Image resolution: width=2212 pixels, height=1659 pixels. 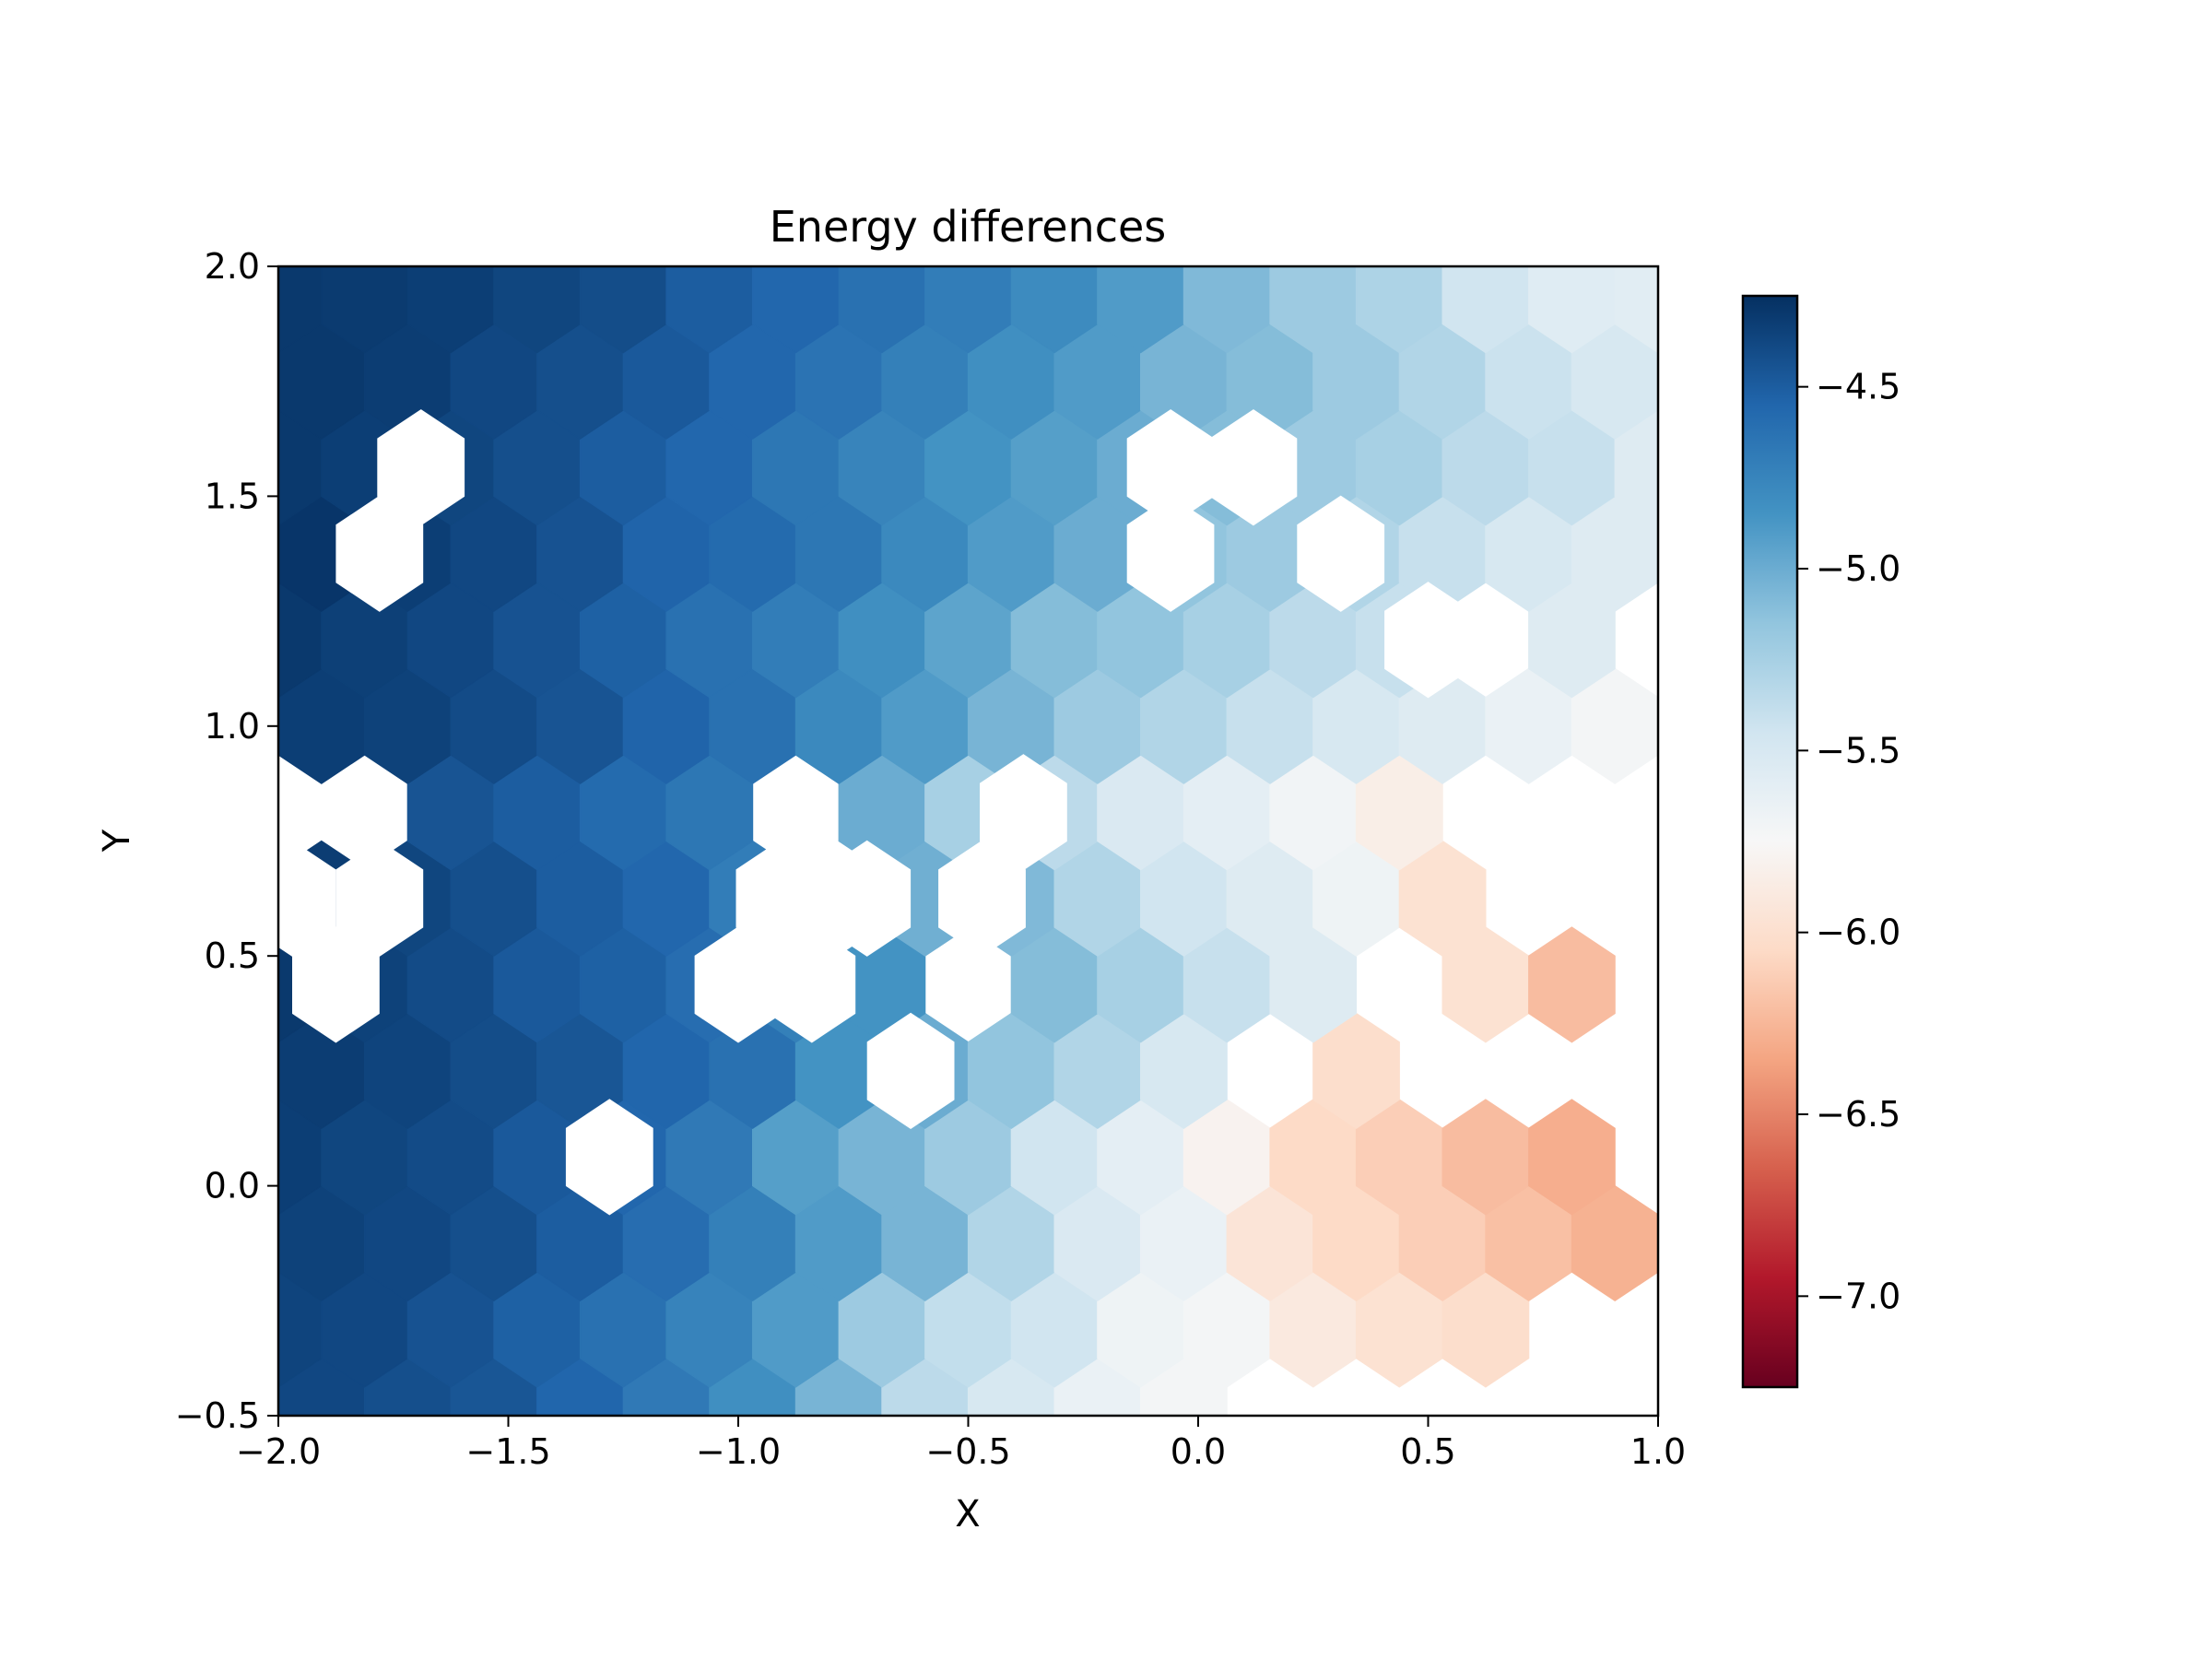 I want to click on colorbar: −4.5 −5.0 −5.5 −6.0 −6.5 −7.0, so click(x=1820, y=841).